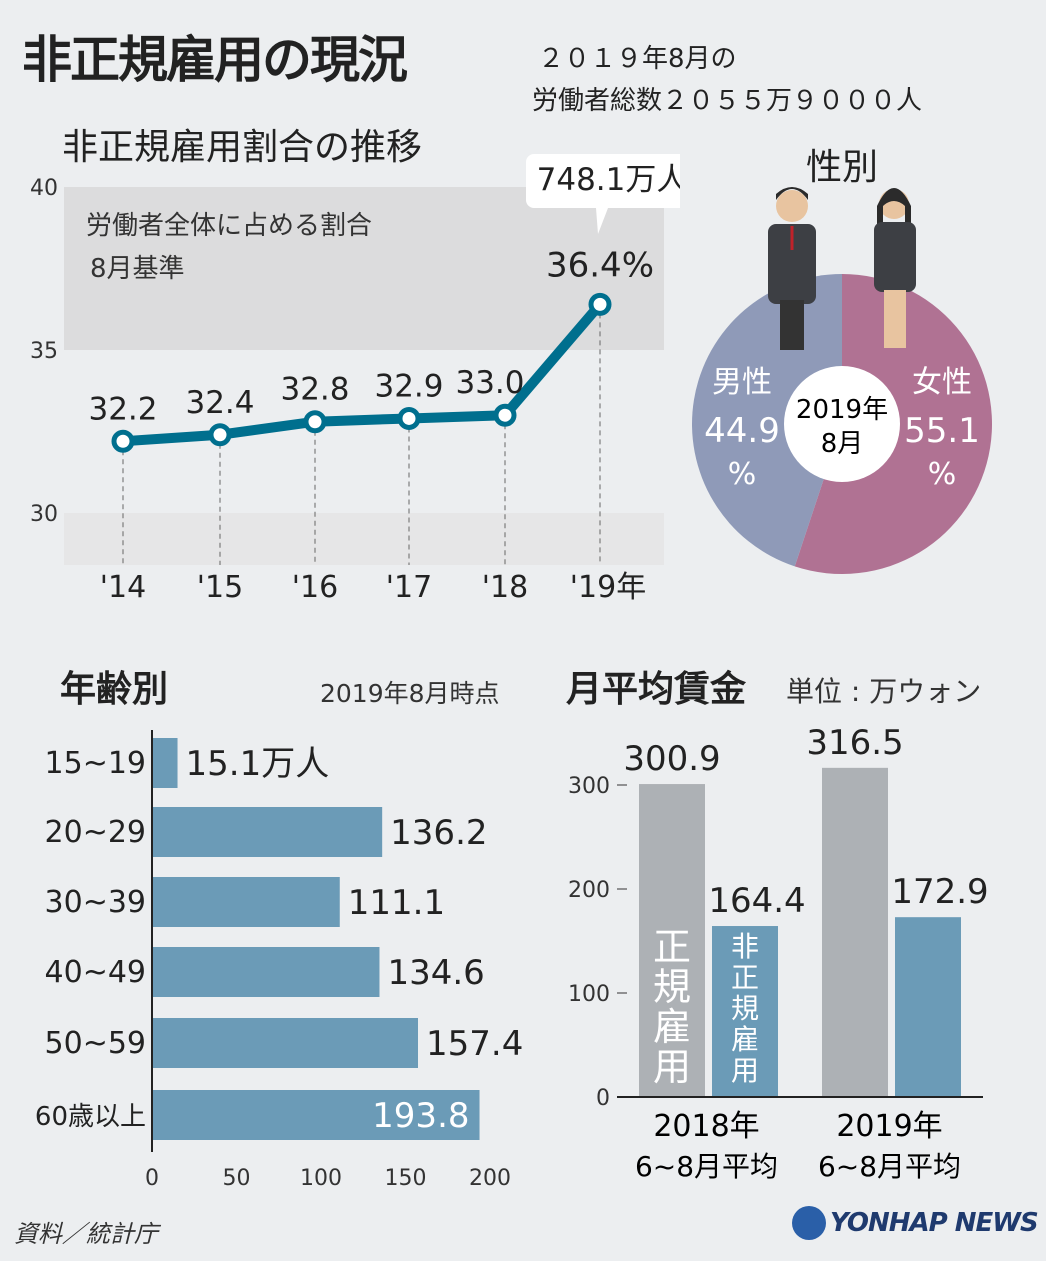 The width and height of the screenshot is (1046, 1261). What do you see at coordinates (474, 1044) in the screenshot?
I see `age-bar-label: 157.4` at bounding box center [474, 1044].